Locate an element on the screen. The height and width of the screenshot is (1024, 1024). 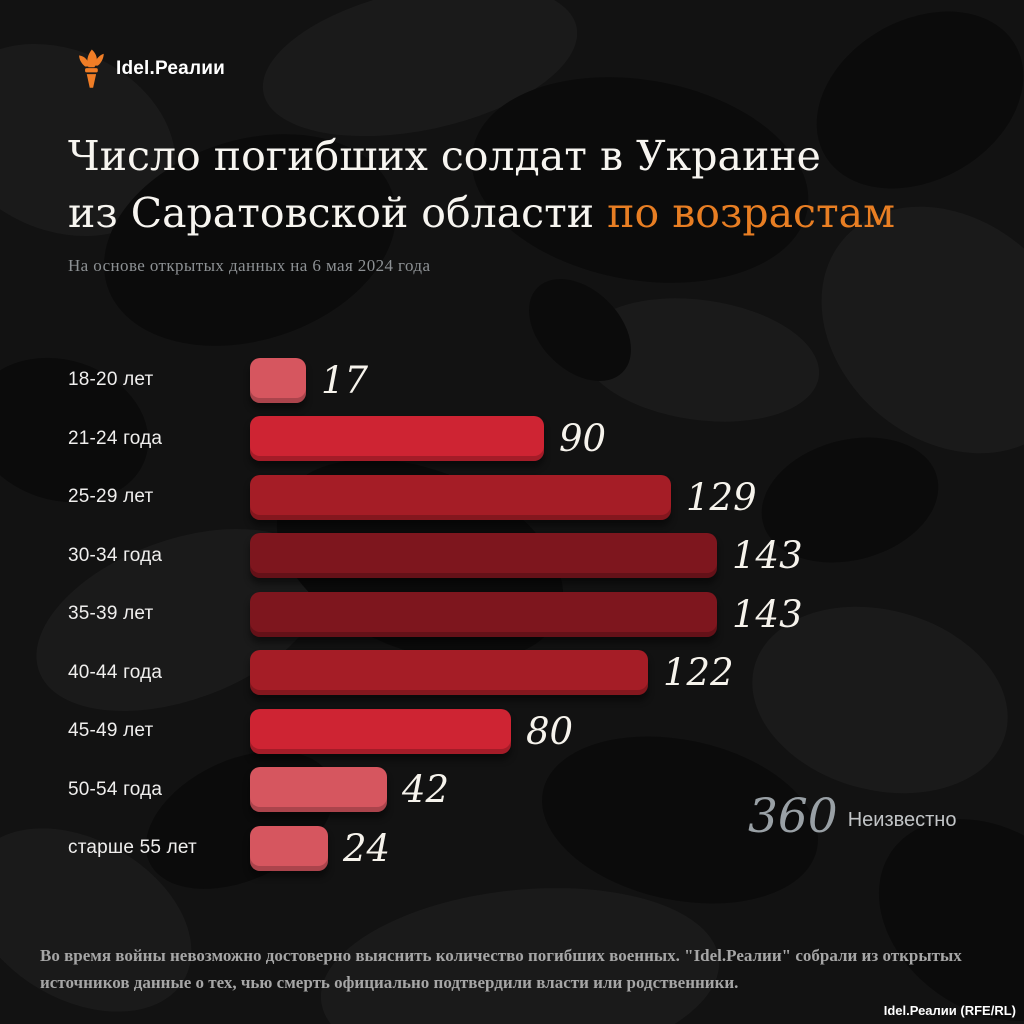
chart-row: 21-24 года 90 is located at coordinates (518, 439).